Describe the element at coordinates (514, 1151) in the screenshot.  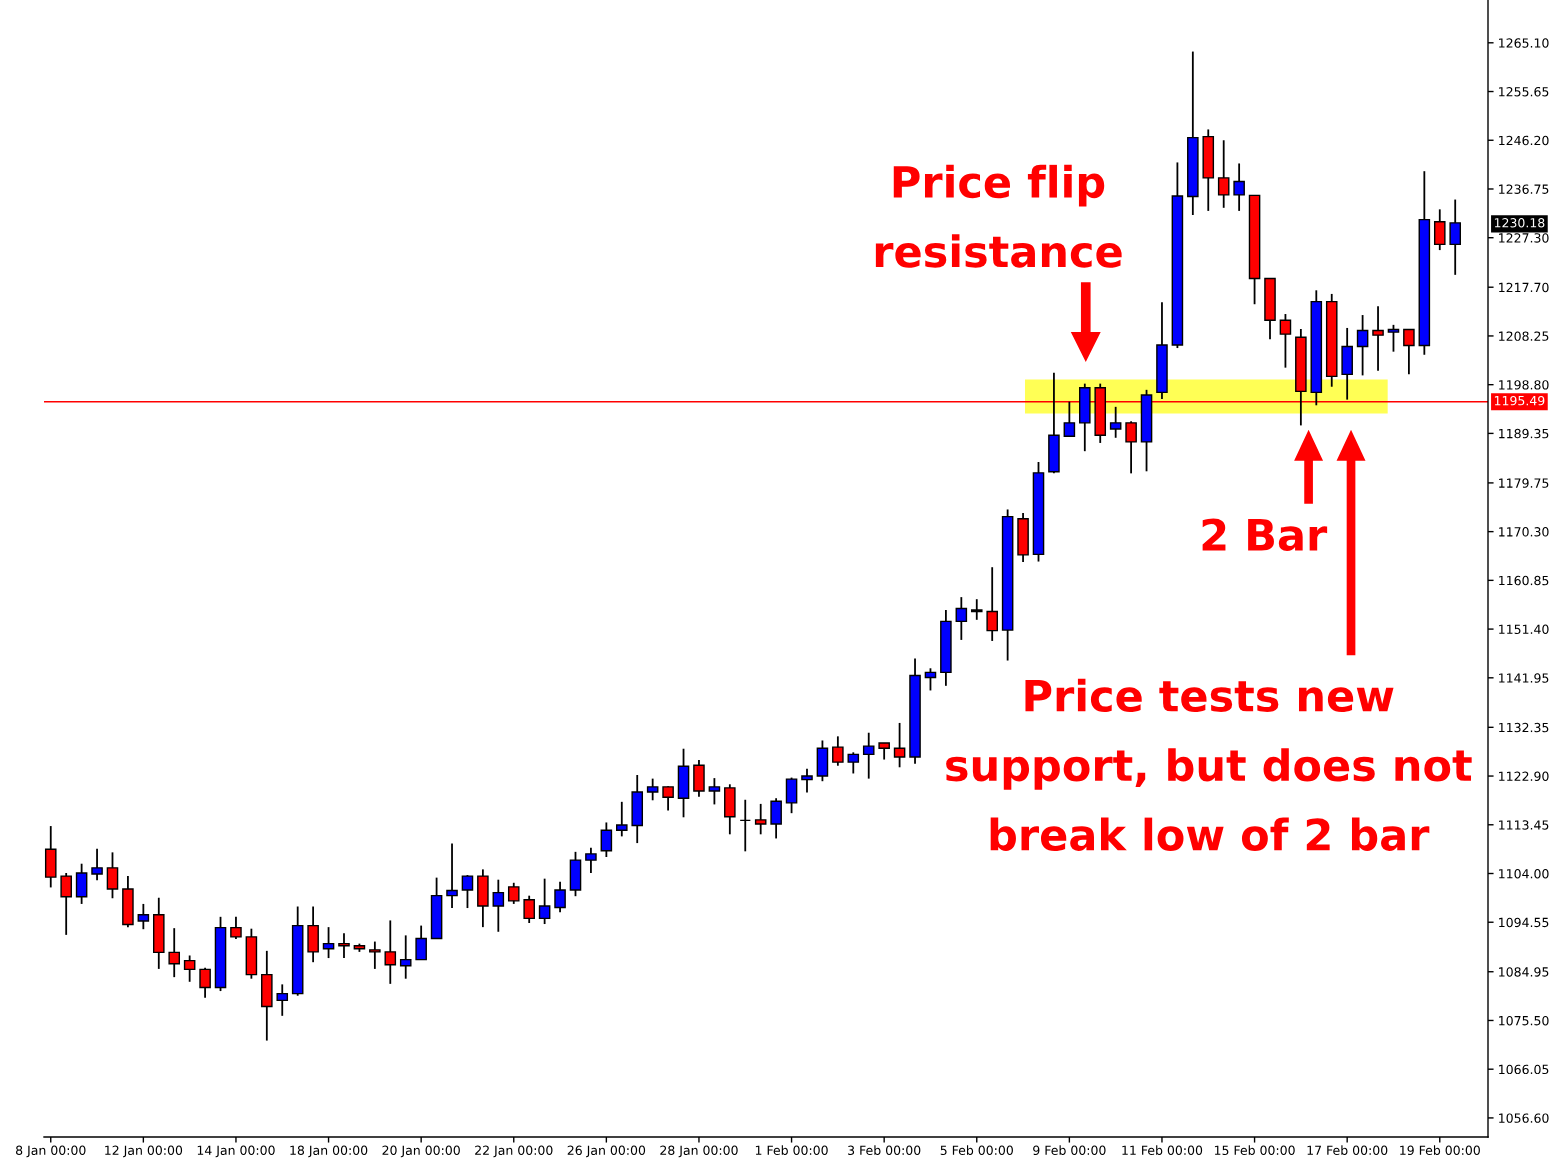
I see `x-tick-label: 22 Jan 00:00` at that location.